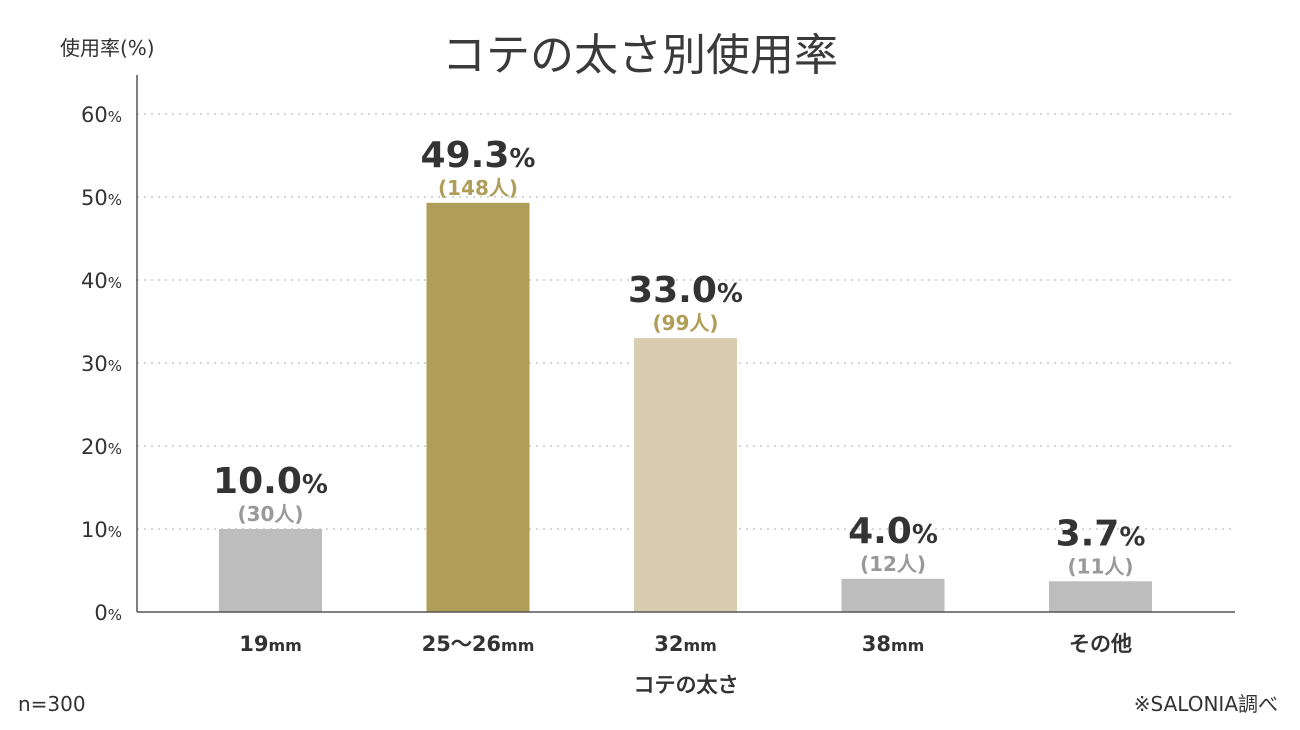  Describe the element at coordinates (101, 530) in the screenshot. I see `y-tick-label: 10%` at that location.